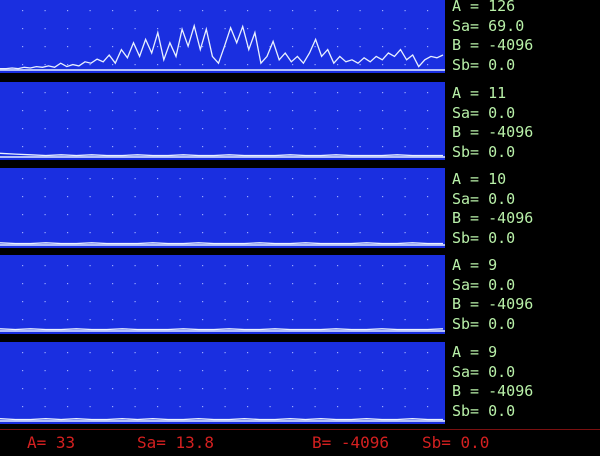  Describe the element at coordinates (222, 383) in the screenshot. I see `channel-5-display` at that location.